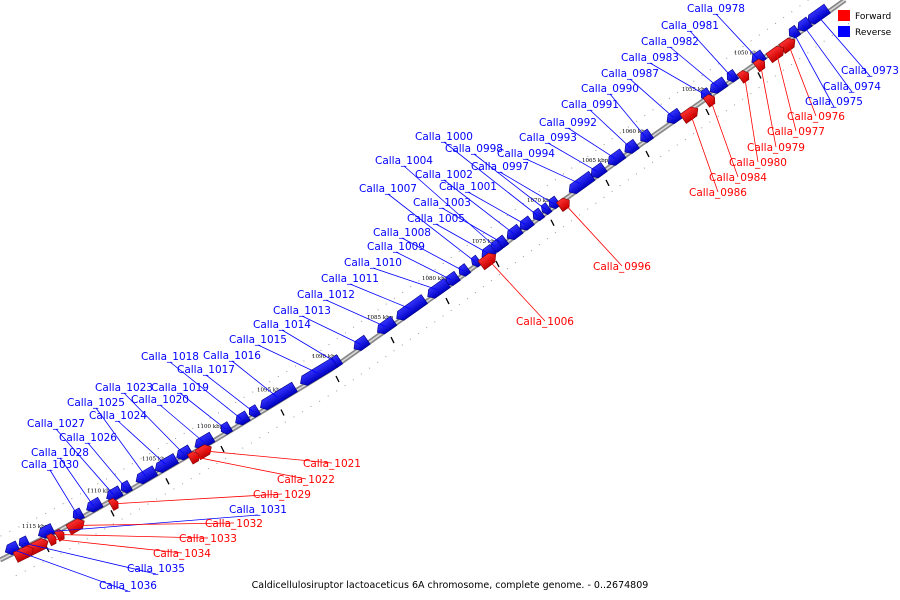 The image size is (900, 600). I want to click on gene-label-Calla_0974: Calla_0974, so click(852, 87).